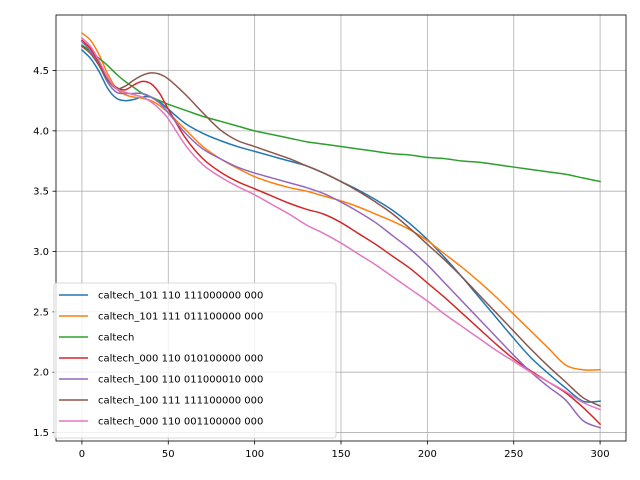 The width and height of the screenshot is (640, 480). I want to click on legend-box, so click(195, 360).